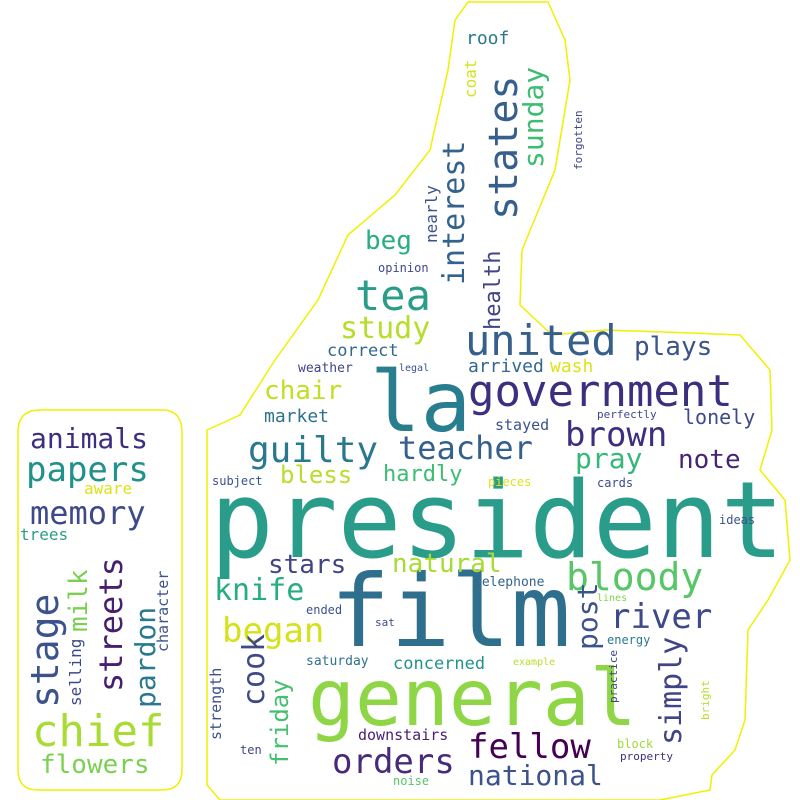 The height and width of the screenshot is (800, 800). I want to click on word-ended: ended, so click(324, 610).